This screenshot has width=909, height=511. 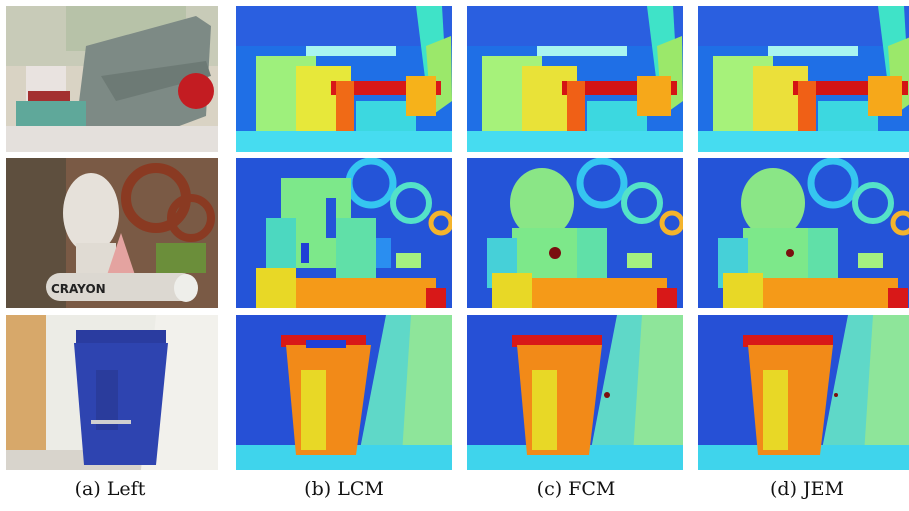 What do you see at coordinates (112, 392) in the screenshot?
I see `left-image-bin` at bounding box center [112, 392].